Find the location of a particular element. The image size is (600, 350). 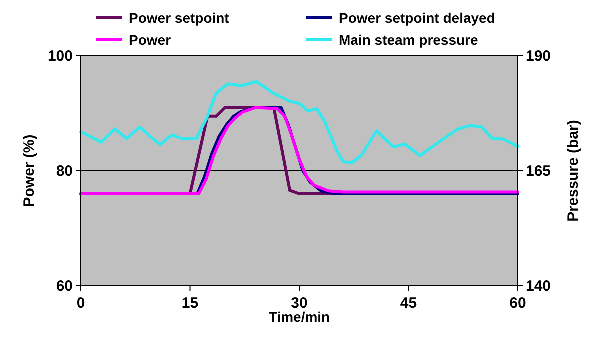

x-tick-label: 45 is located at coordinates (409, 303).